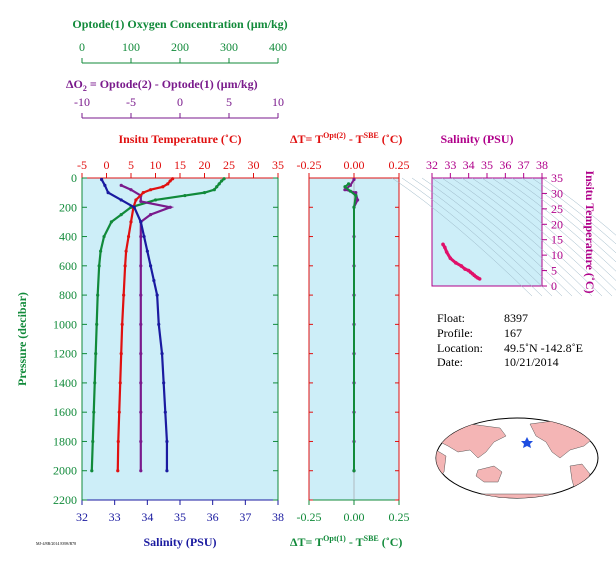  What do you see at coordinates (557, 255) in the screenshot?
I see `ts-temperature-tick-label: 10` at bounding box center [557, 255].